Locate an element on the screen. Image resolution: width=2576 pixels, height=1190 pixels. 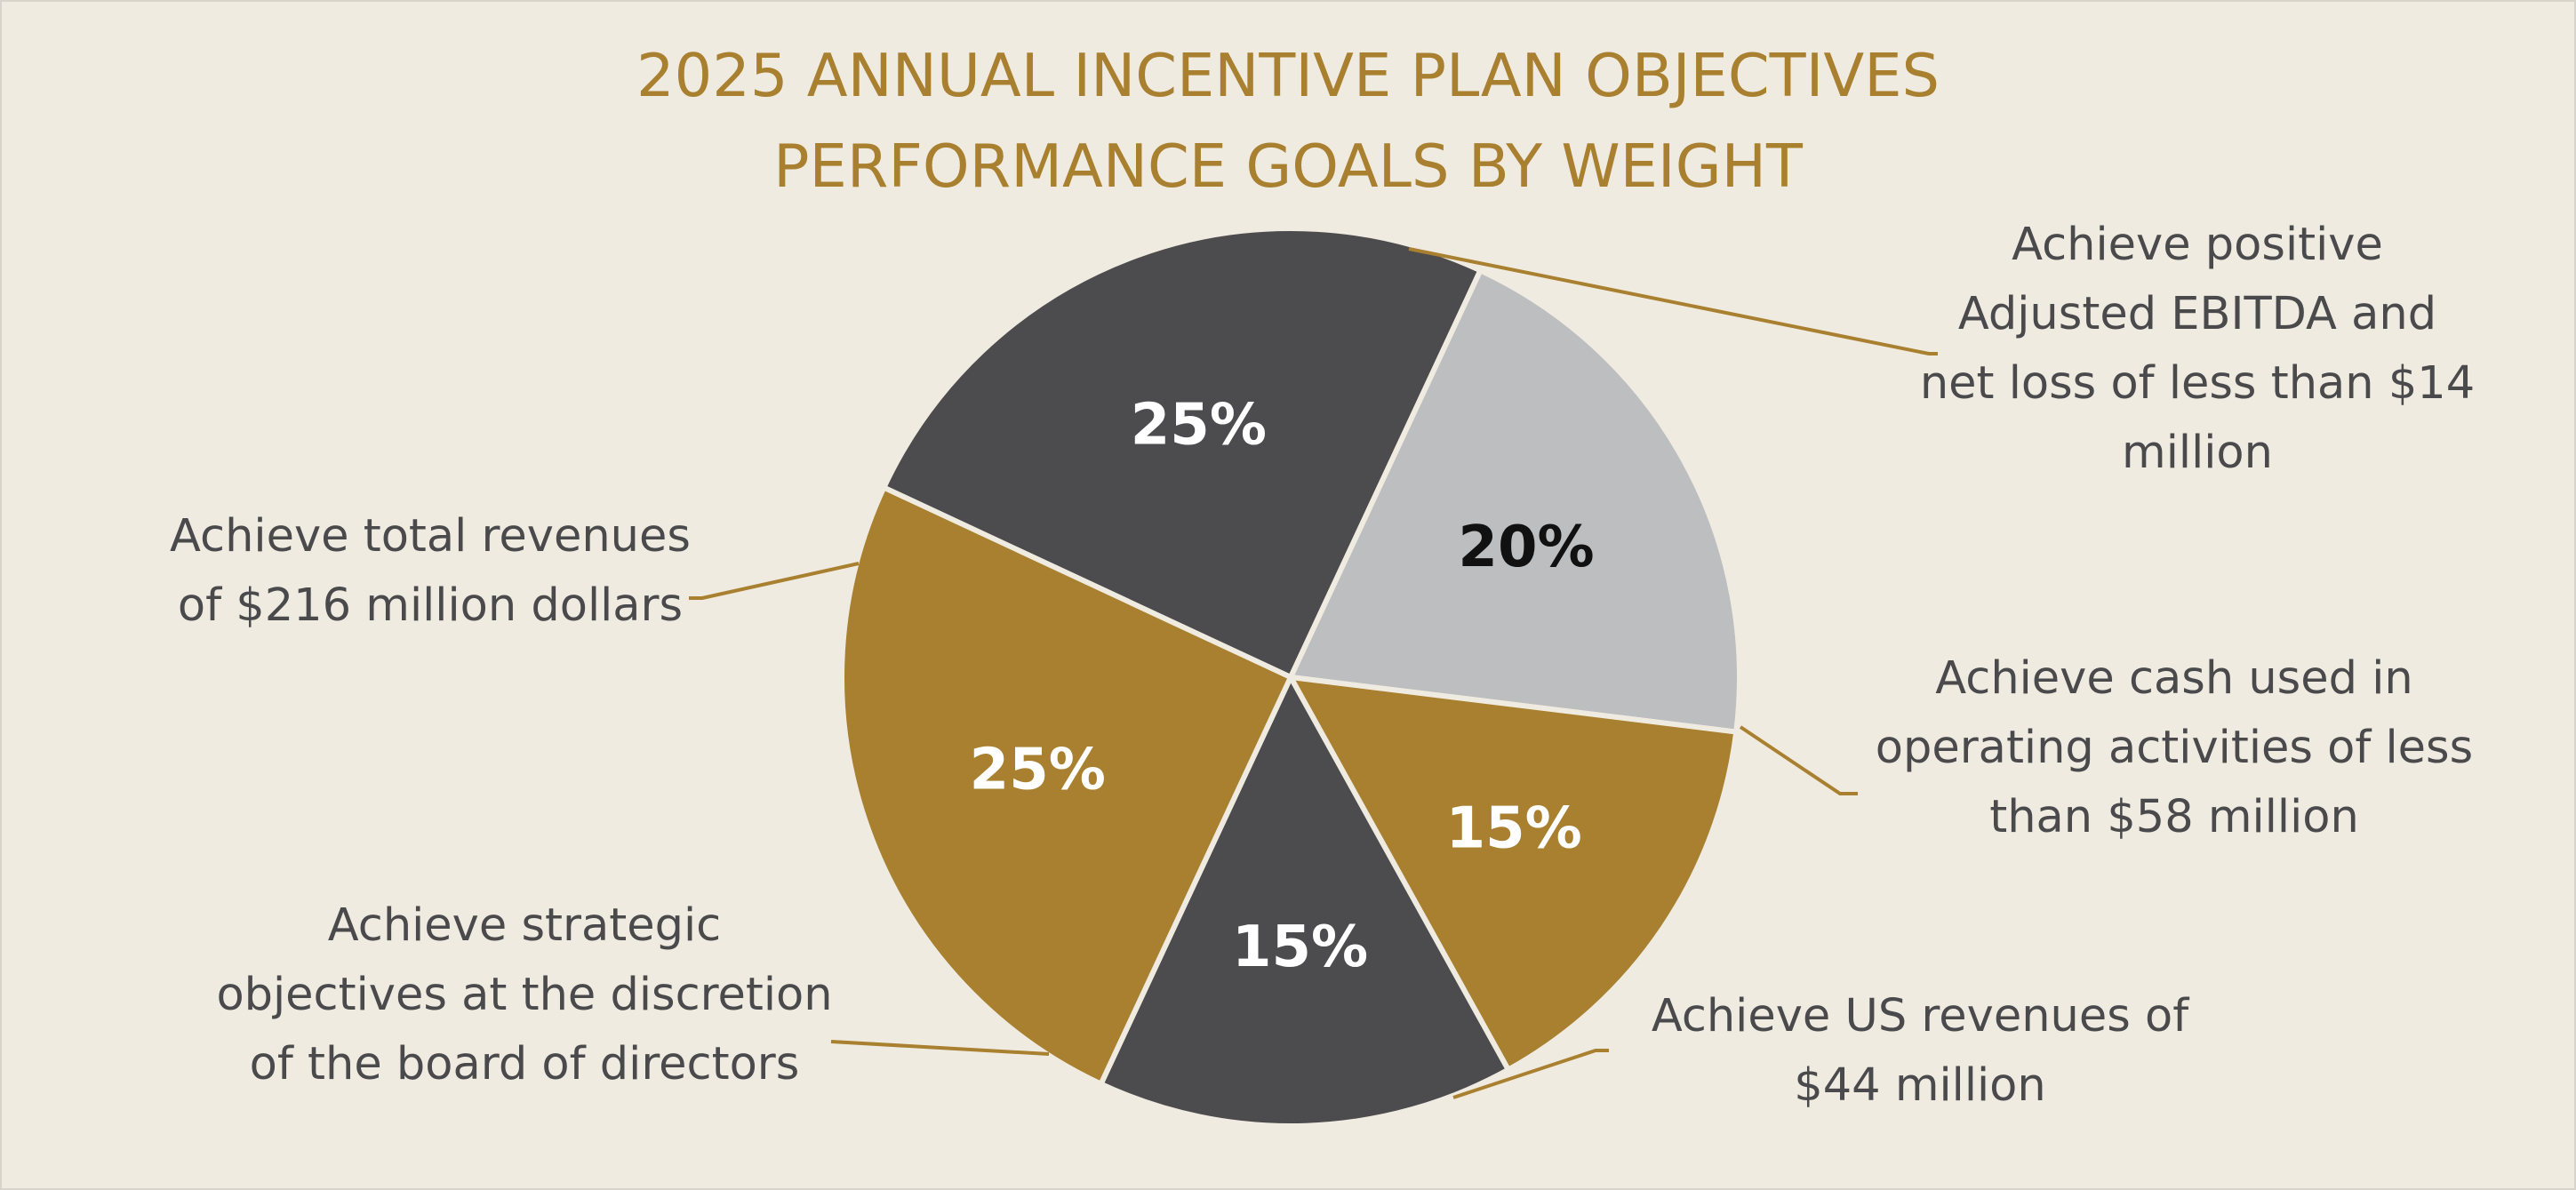
chart-title-line-1: 2025 ANNUAL INCENTIVE PLAN OBJECTIVES is located at coordinates (1288, 75).